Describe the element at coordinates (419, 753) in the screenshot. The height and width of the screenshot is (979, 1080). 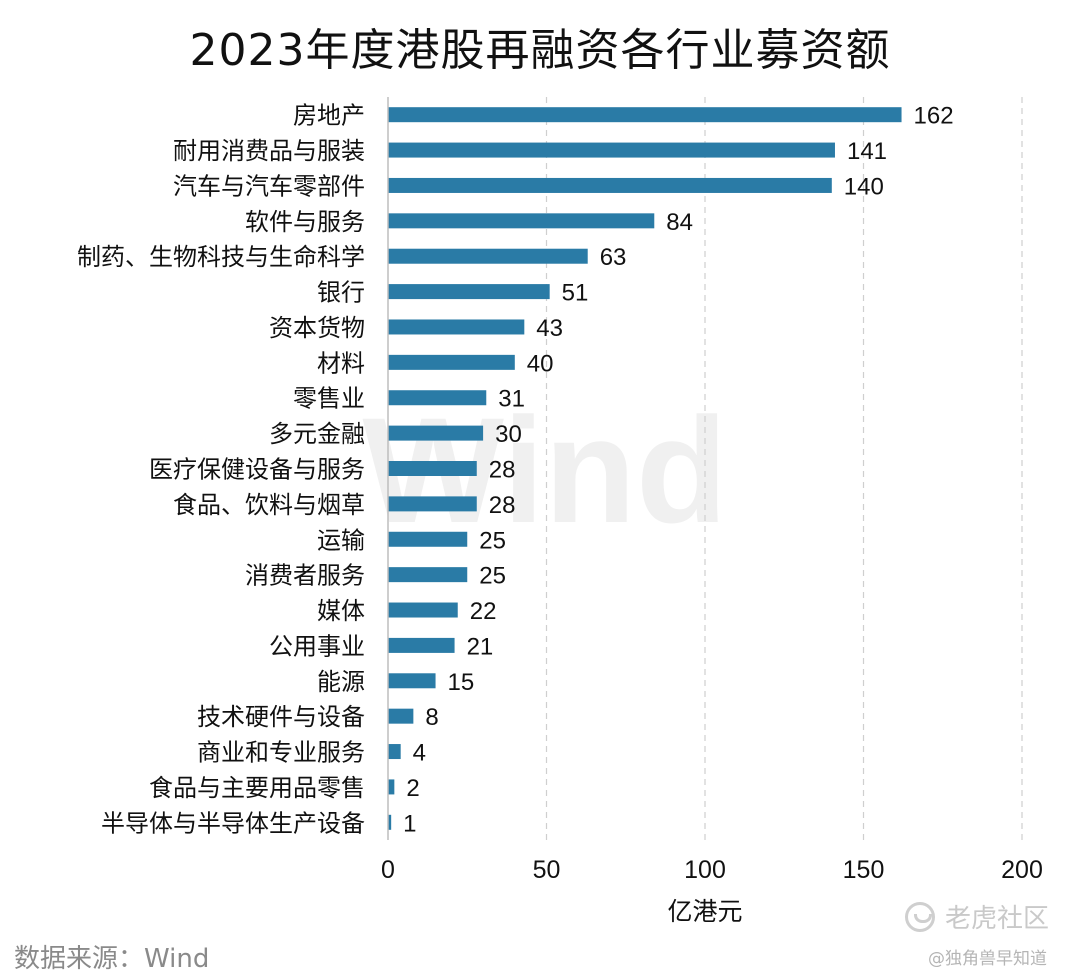
I see `data-label: 4` at that location.